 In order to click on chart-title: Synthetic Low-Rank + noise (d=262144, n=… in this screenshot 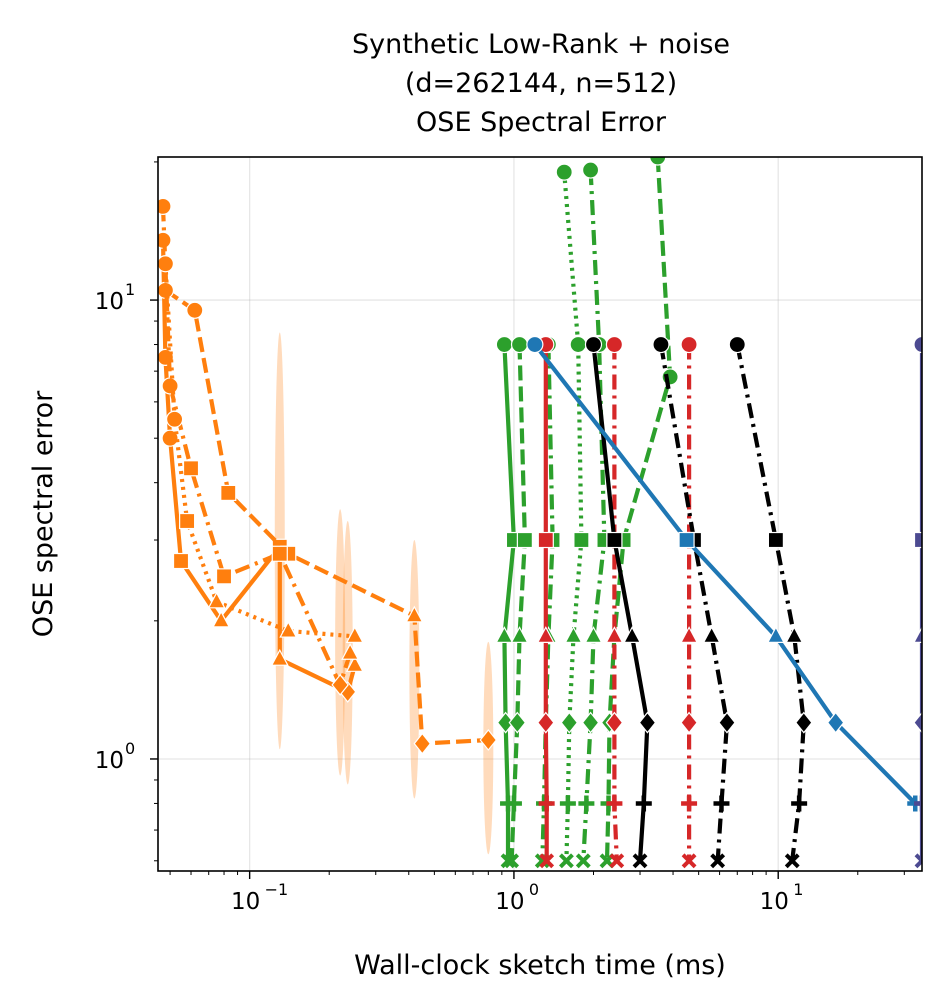, I will do `click(541, 83)`.